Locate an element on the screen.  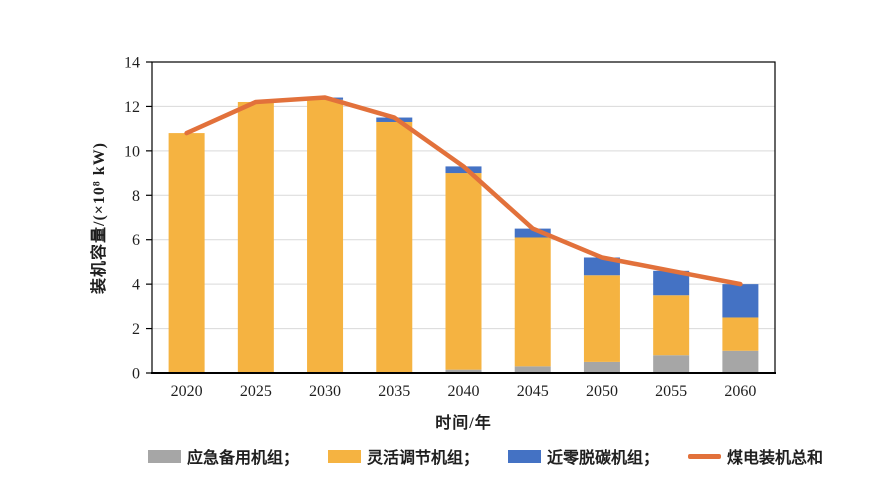
x-tick-label: 2055 is located at coordinates (671, 391).